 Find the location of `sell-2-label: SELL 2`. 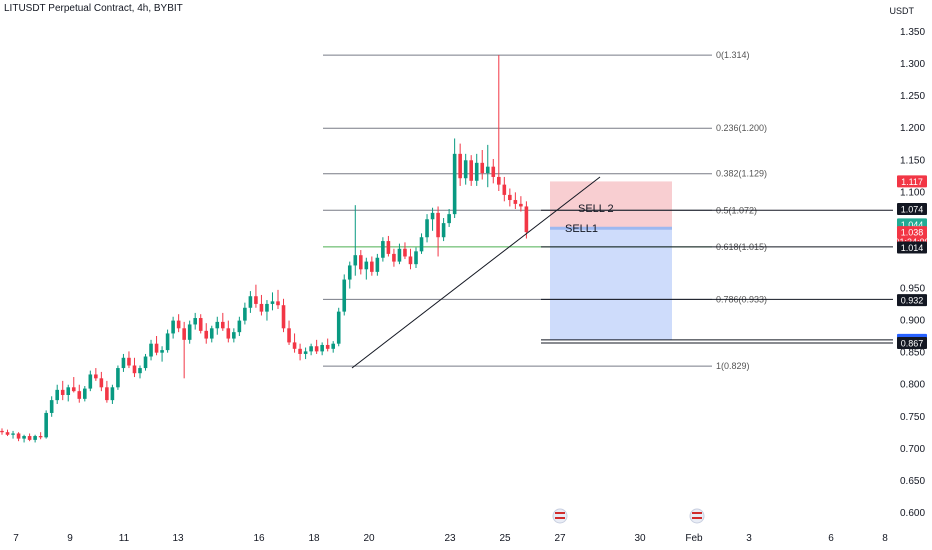

sell-2-label: SELL 2 is located at coordinates (596, 209).